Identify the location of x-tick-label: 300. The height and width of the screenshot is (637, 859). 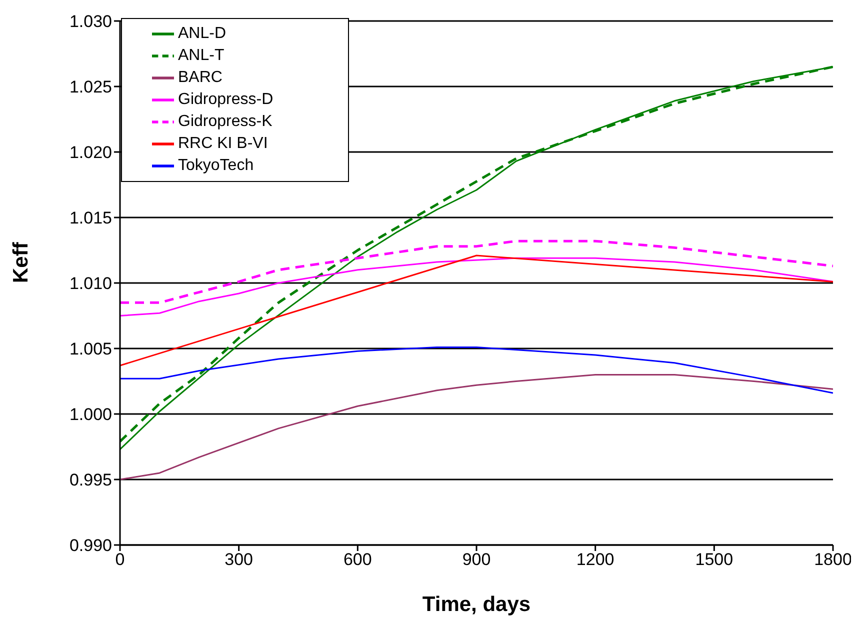
(239, 560).